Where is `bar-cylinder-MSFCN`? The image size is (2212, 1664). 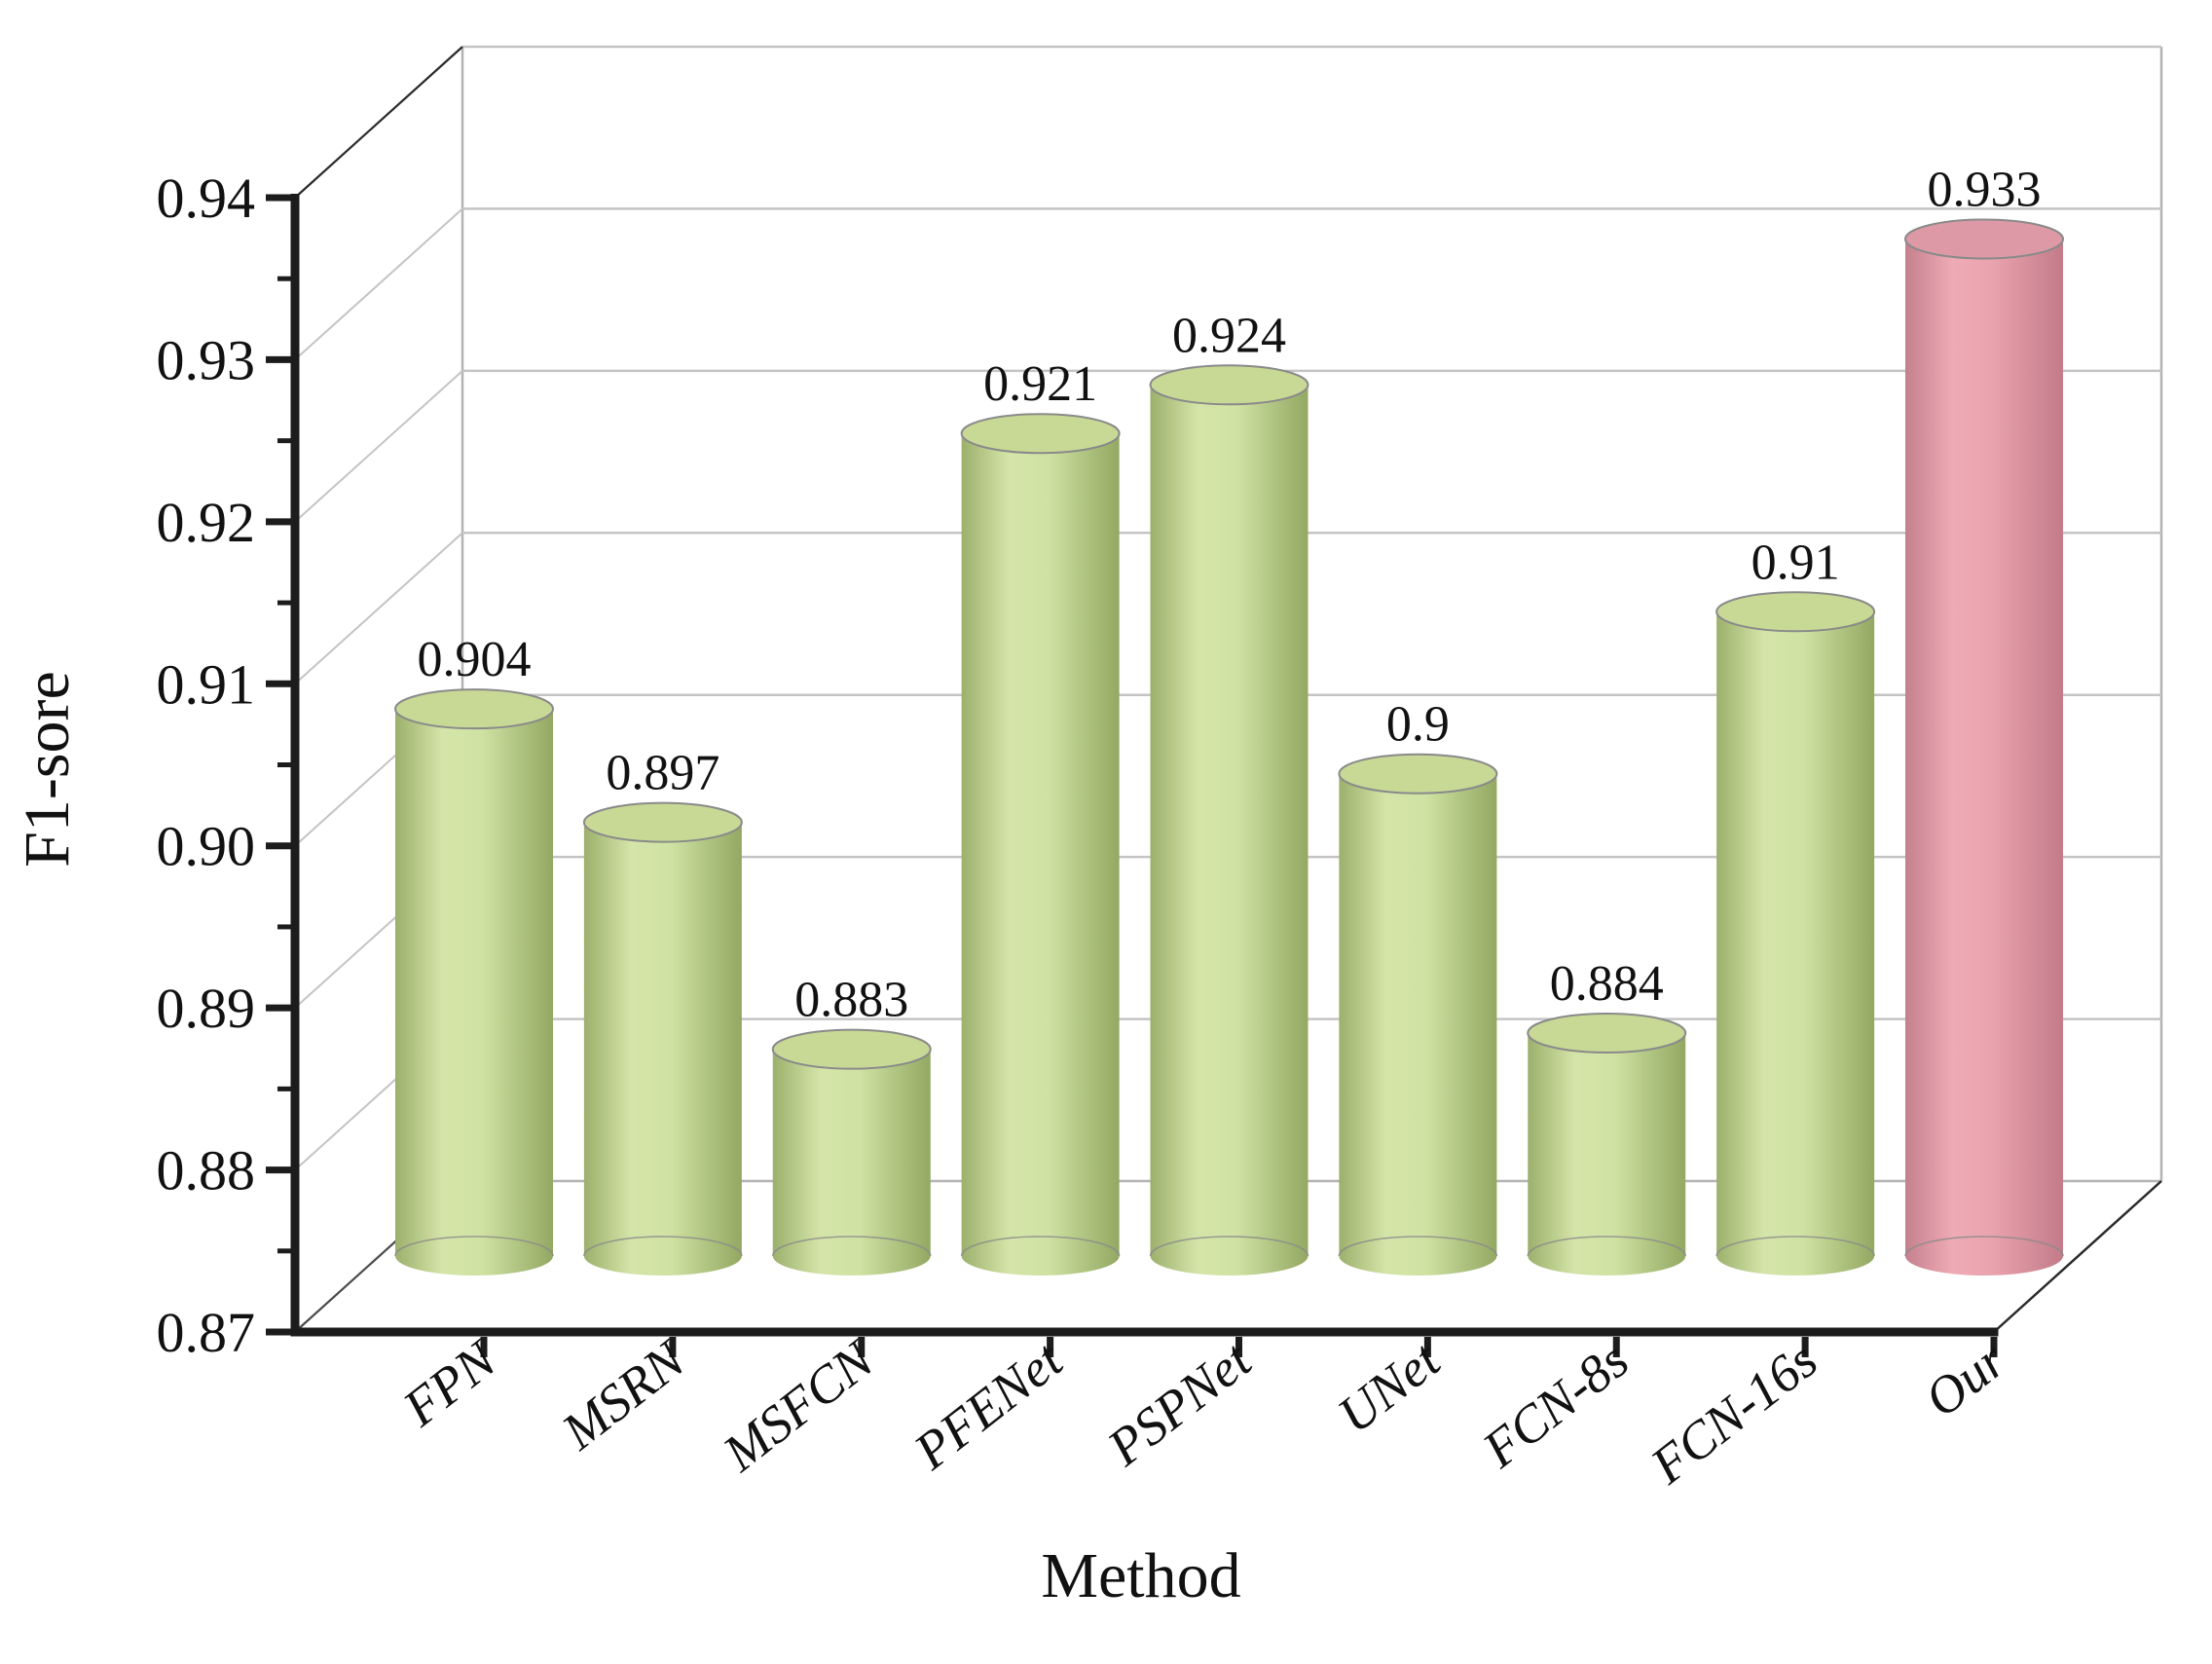 bar-cylinder-MSFCN is located at coordinates (851, 1152).